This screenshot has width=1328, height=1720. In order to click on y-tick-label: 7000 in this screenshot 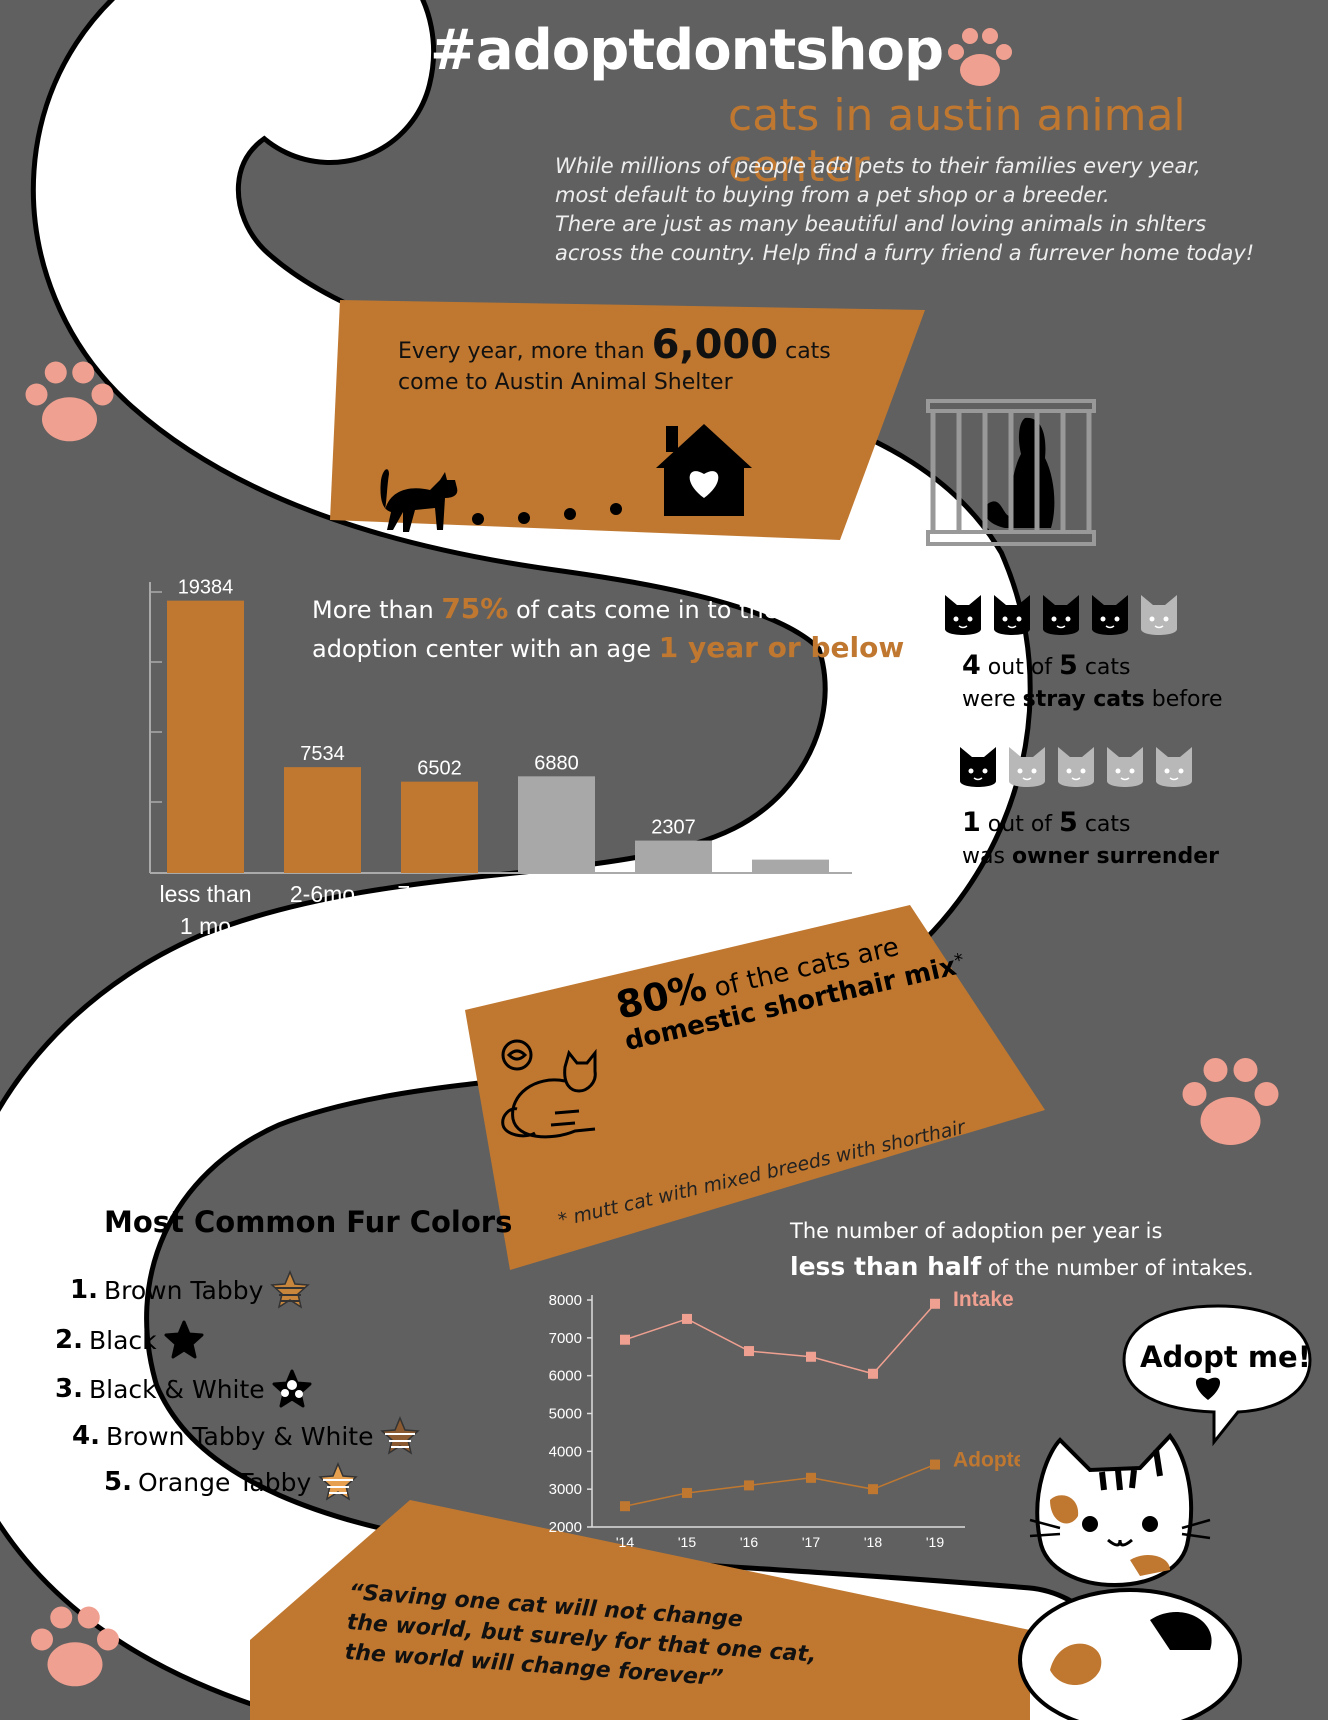, I will do `click(565, 1338)`.